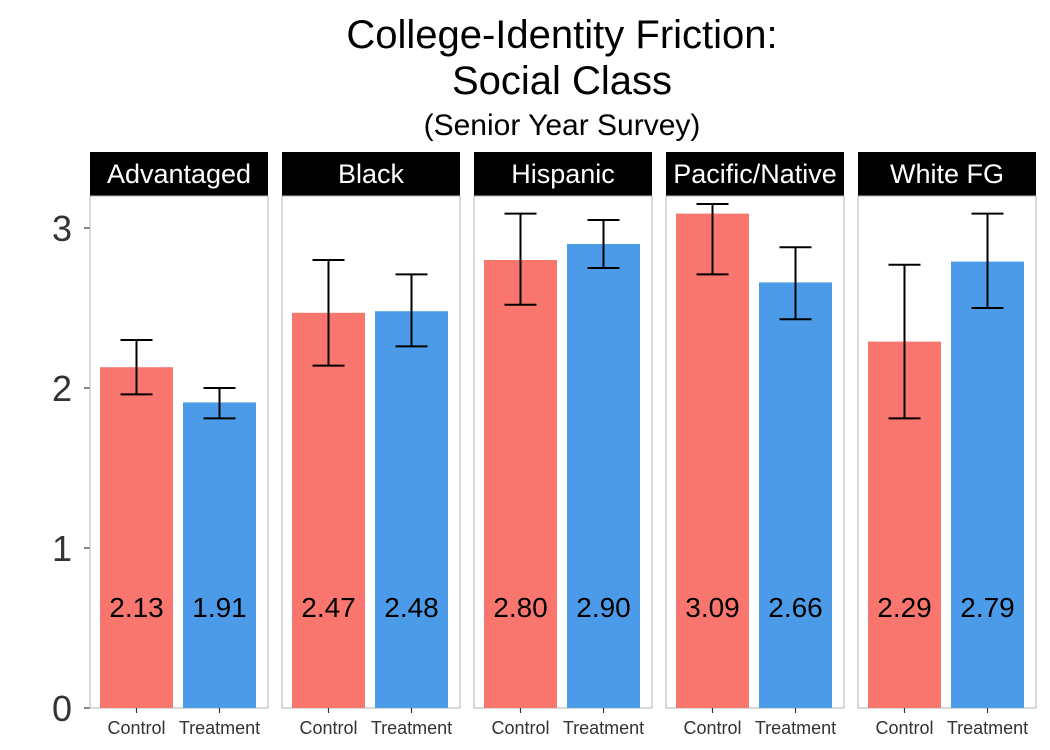 The width and height of the screenshot is (1050, 750). Describe the element at coordinates (562, 125) in the screenshot. I see `chart-subtitle: (Senior Year Survey)` at that location.